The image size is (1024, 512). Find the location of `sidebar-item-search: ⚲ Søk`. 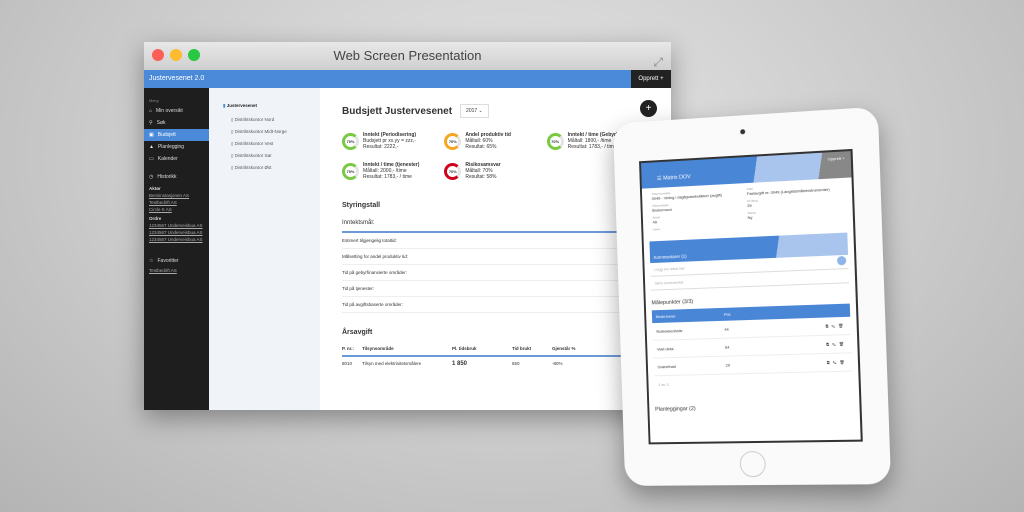

sidebar-item-search: ⚲ Søk is located at coordinates (176, 123).